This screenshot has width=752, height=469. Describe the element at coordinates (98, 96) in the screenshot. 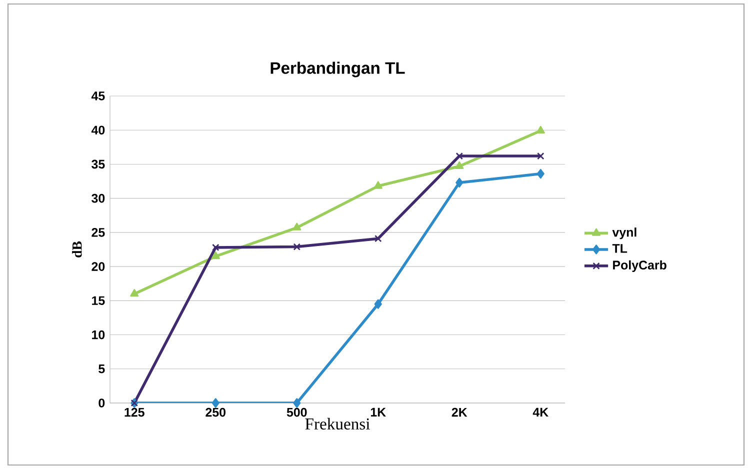

I see `y-tick-label: 45` at that location.